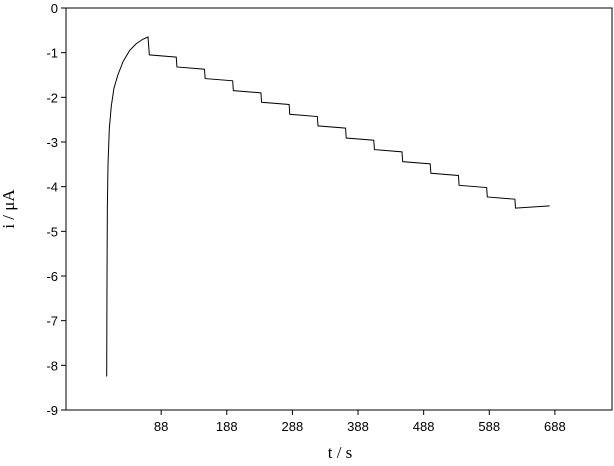 This screenshot has width=614, height=466. I want to click on x-tick-label: 588, so click(489, 426).